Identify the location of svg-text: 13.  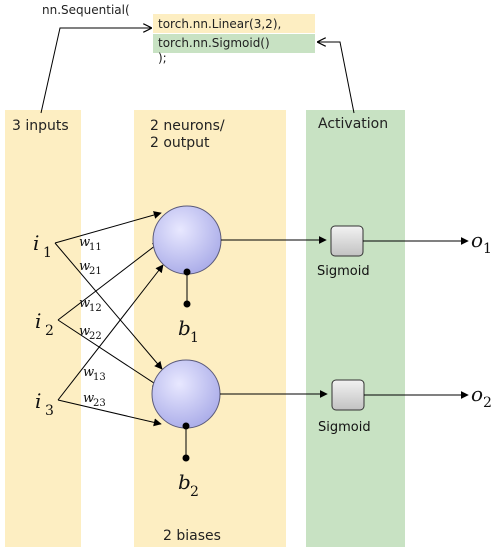
(99, 377).